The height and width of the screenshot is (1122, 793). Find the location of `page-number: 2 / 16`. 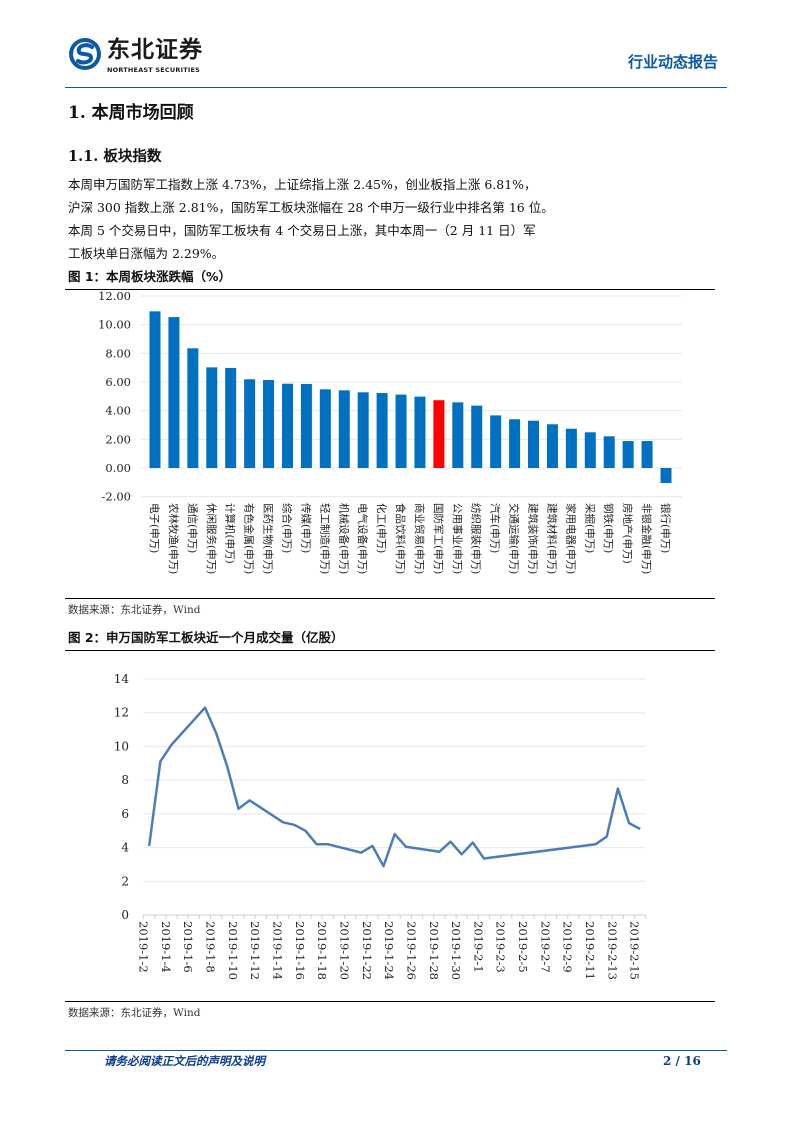

page-number: 2 / 16 is located at coordinates (682, 1061).